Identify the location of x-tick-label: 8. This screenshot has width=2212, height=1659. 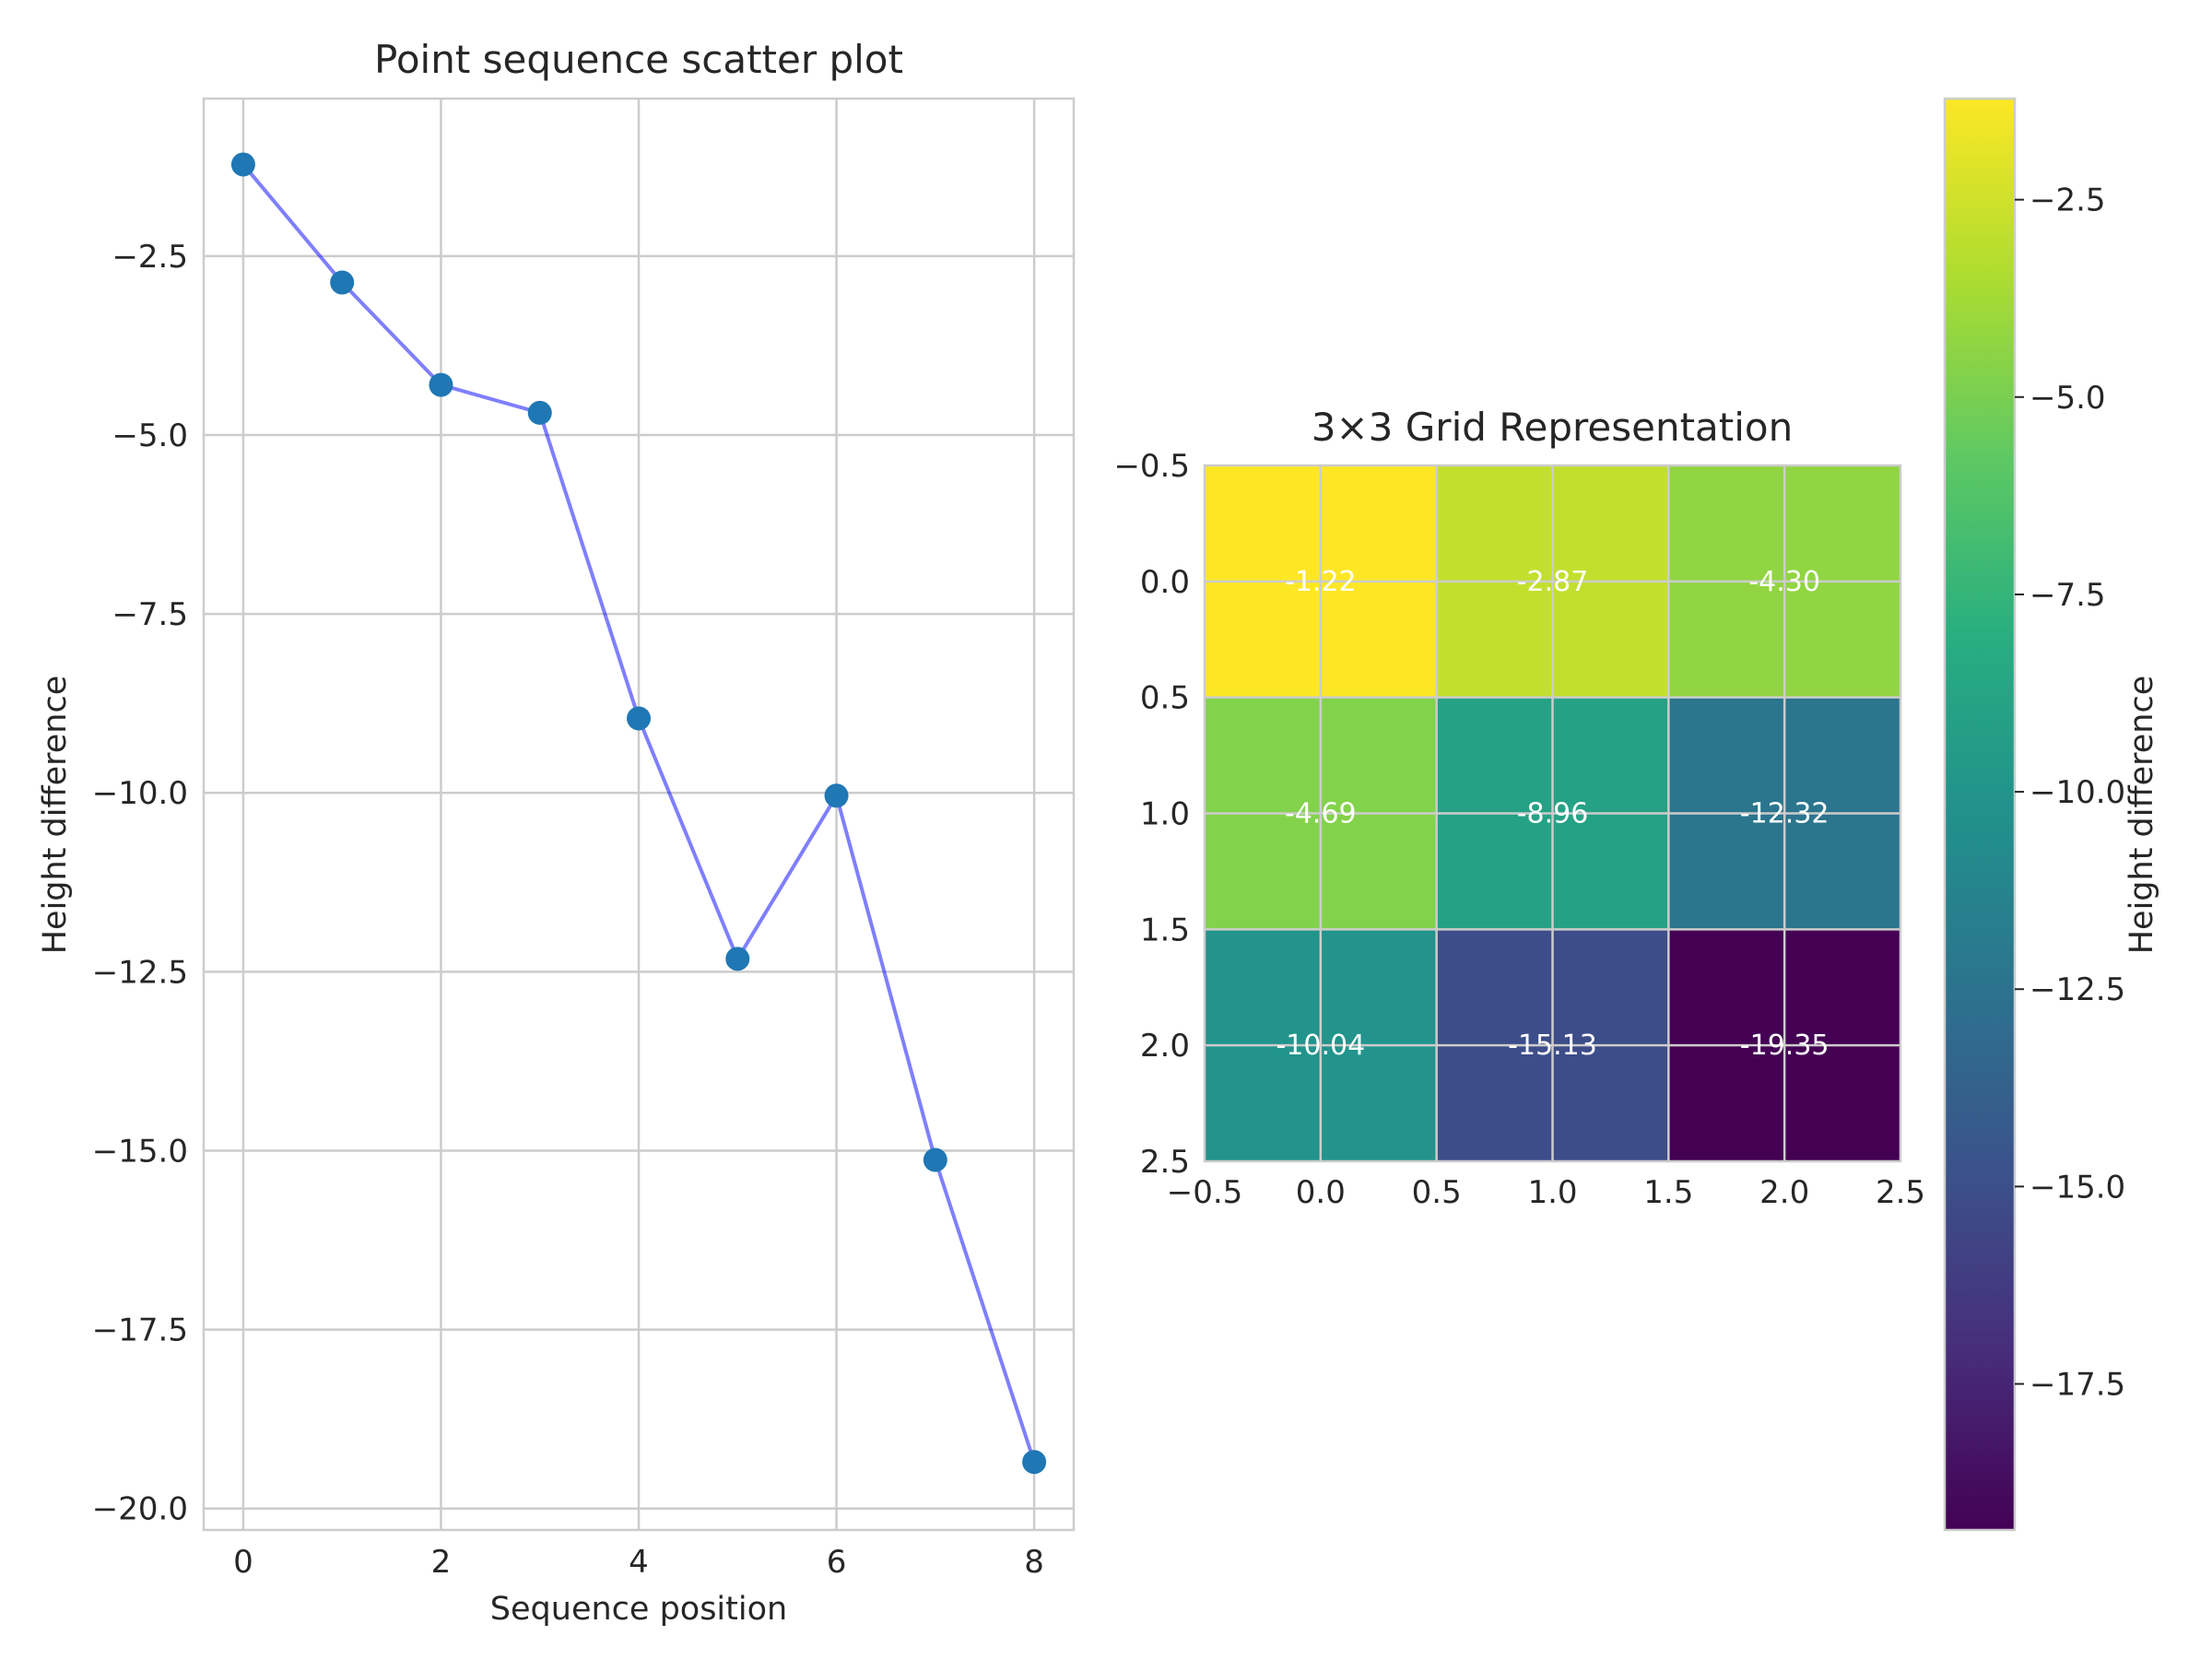
(1034, 1562).